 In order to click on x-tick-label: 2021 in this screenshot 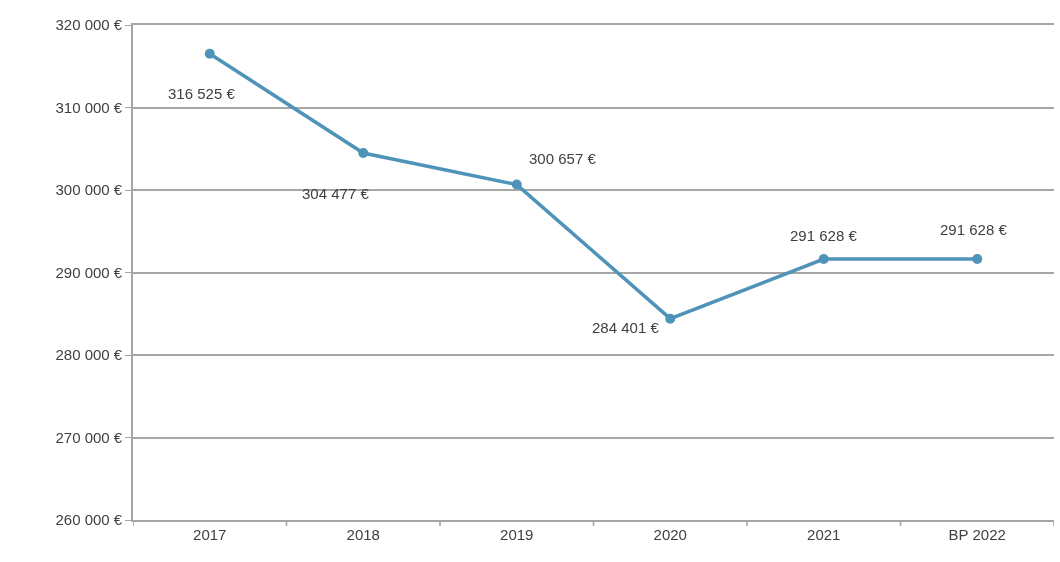, I will do `click(824, 534)`.